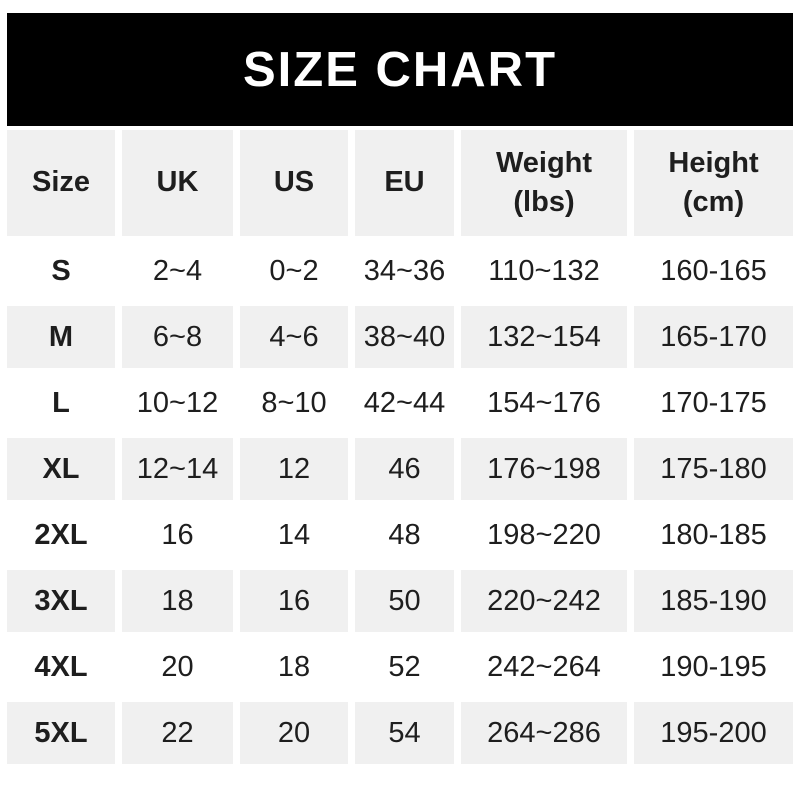 The width and height of the screenshot is (800, 800). Describe the element at coordinates (544, 183) in the screenshot. I see `column-header-weight: Weight (lbs)` at that location.